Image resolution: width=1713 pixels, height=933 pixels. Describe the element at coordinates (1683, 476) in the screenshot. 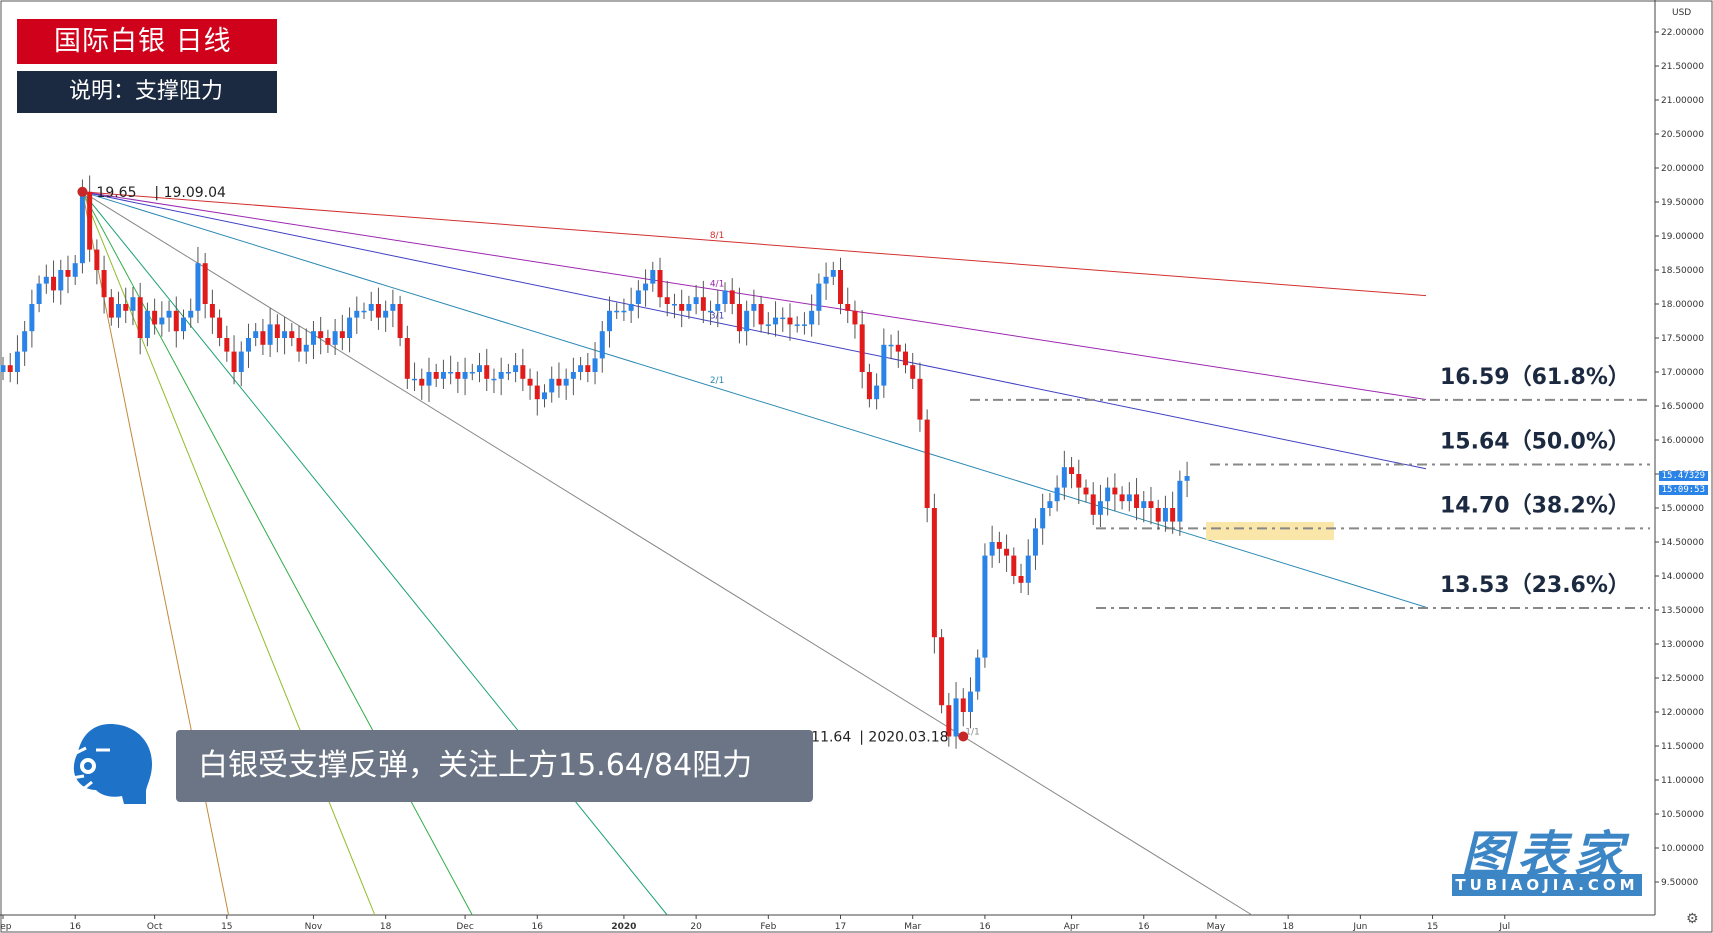

I see `last-price-tag: 15.47329` at that location.